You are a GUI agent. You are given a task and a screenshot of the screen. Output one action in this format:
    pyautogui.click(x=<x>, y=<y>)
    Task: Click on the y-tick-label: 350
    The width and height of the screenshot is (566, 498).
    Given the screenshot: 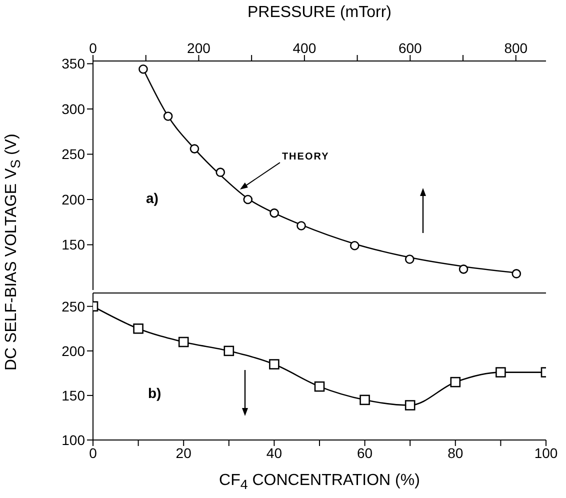 What is the action you would take?
    pyautogui.click(x=74, y=64)
    